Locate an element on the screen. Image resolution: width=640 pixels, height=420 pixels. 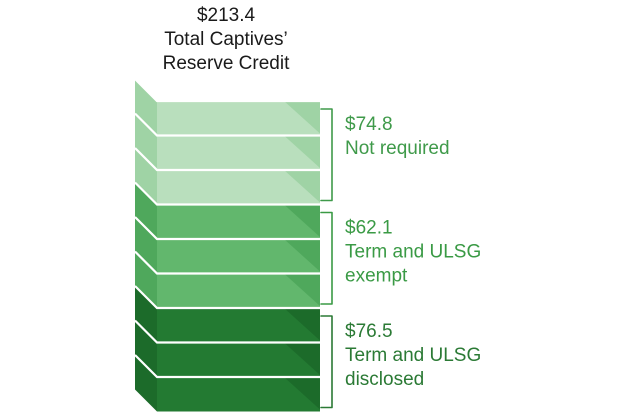
segment-brackets is located at coordinates (326, 258).